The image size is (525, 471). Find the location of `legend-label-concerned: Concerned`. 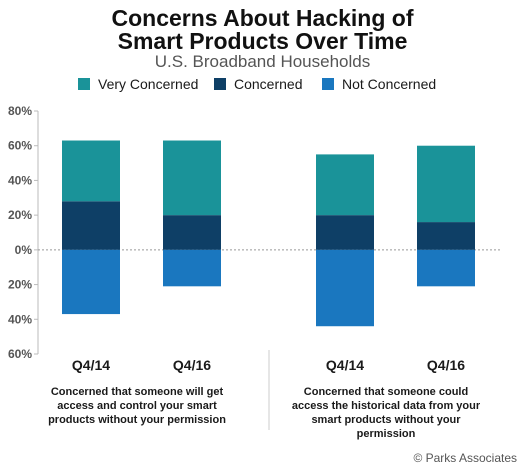

legend-label-concerned: Concerned is located at coordinates (268, 84).